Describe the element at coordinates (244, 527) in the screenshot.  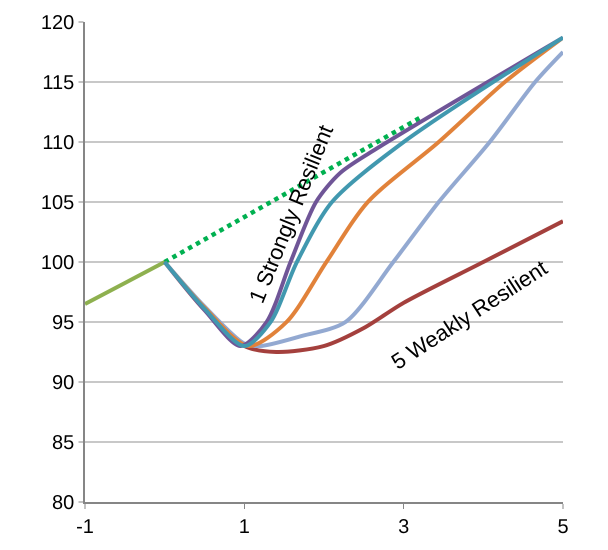
I see `x-tick-label: 1` at that location.